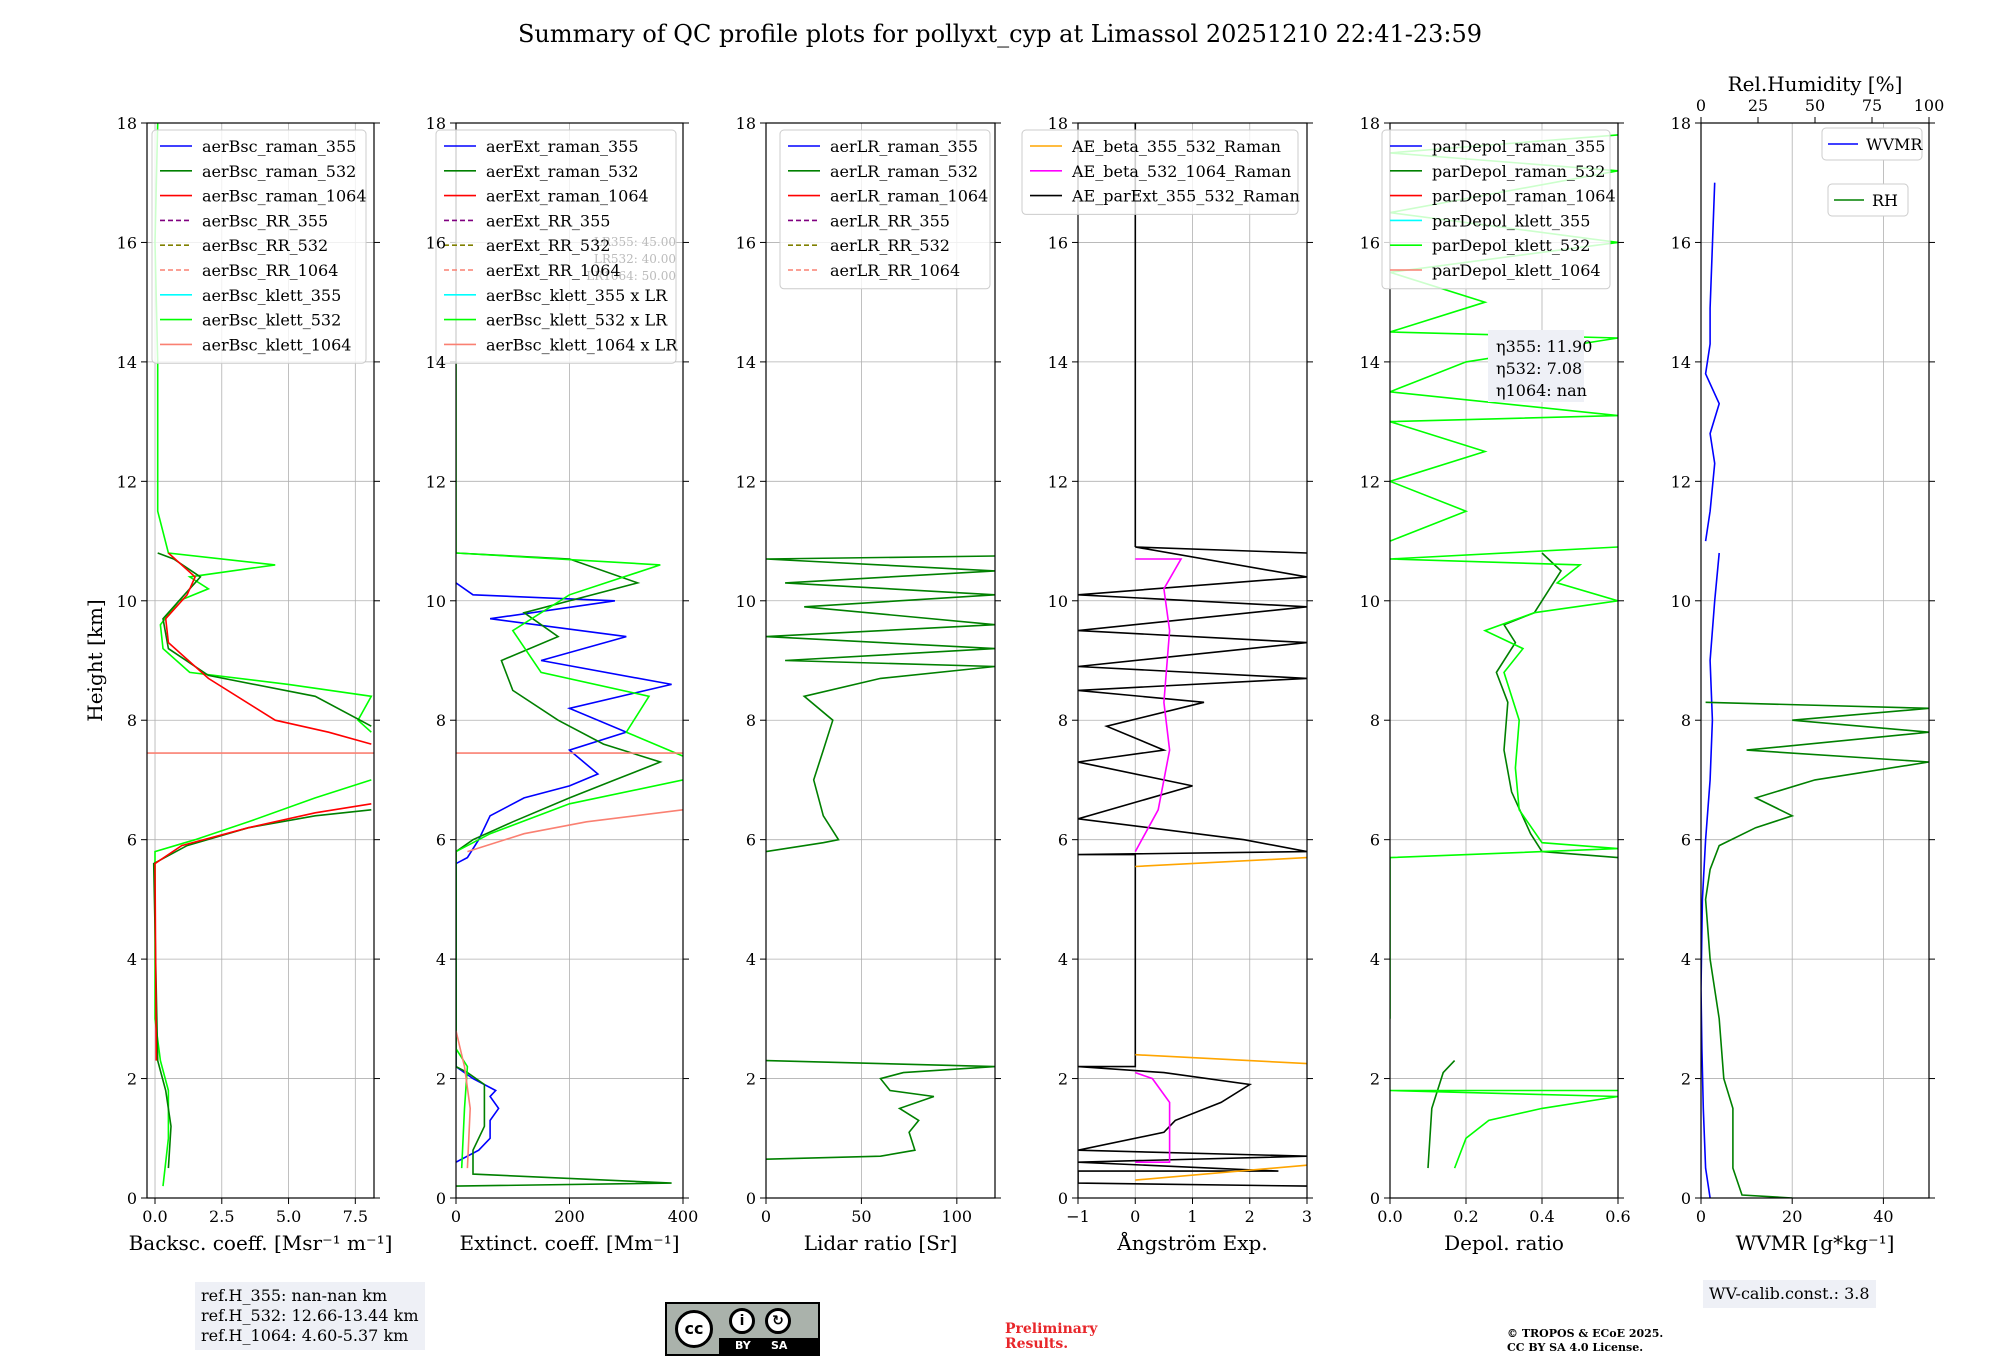 The width and height of the screenshot is (2000, 1360). What do you see at coordinates (1511, 220) in the screenshot?
I see `legend-label: parDepol_klett_355` at bounding box center [1511, 220].